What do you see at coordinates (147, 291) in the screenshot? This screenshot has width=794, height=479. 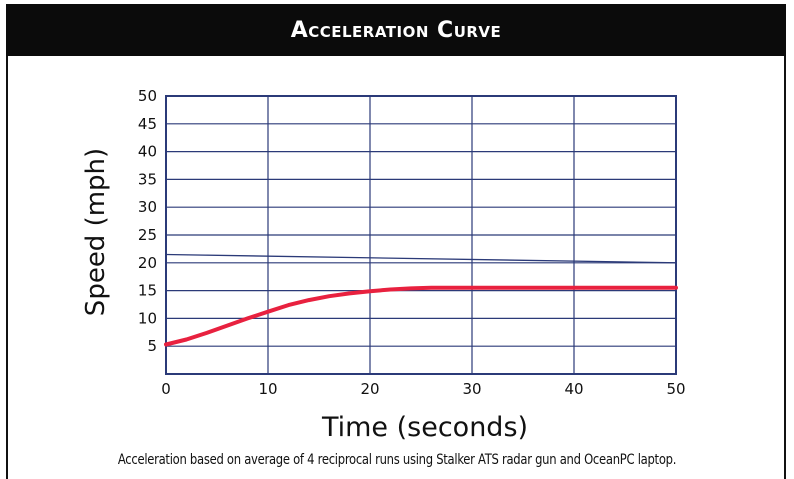 I see `y-tick-label: 15` at bounding box center [147, 291].